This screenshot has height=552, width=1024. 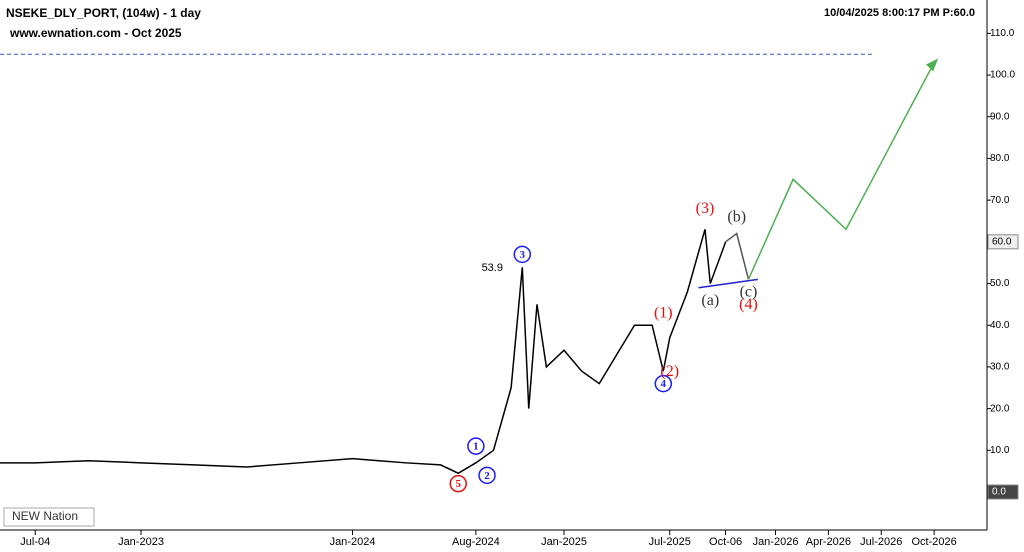 I want to click on wave-label: 2, so click(x=487, y=476).